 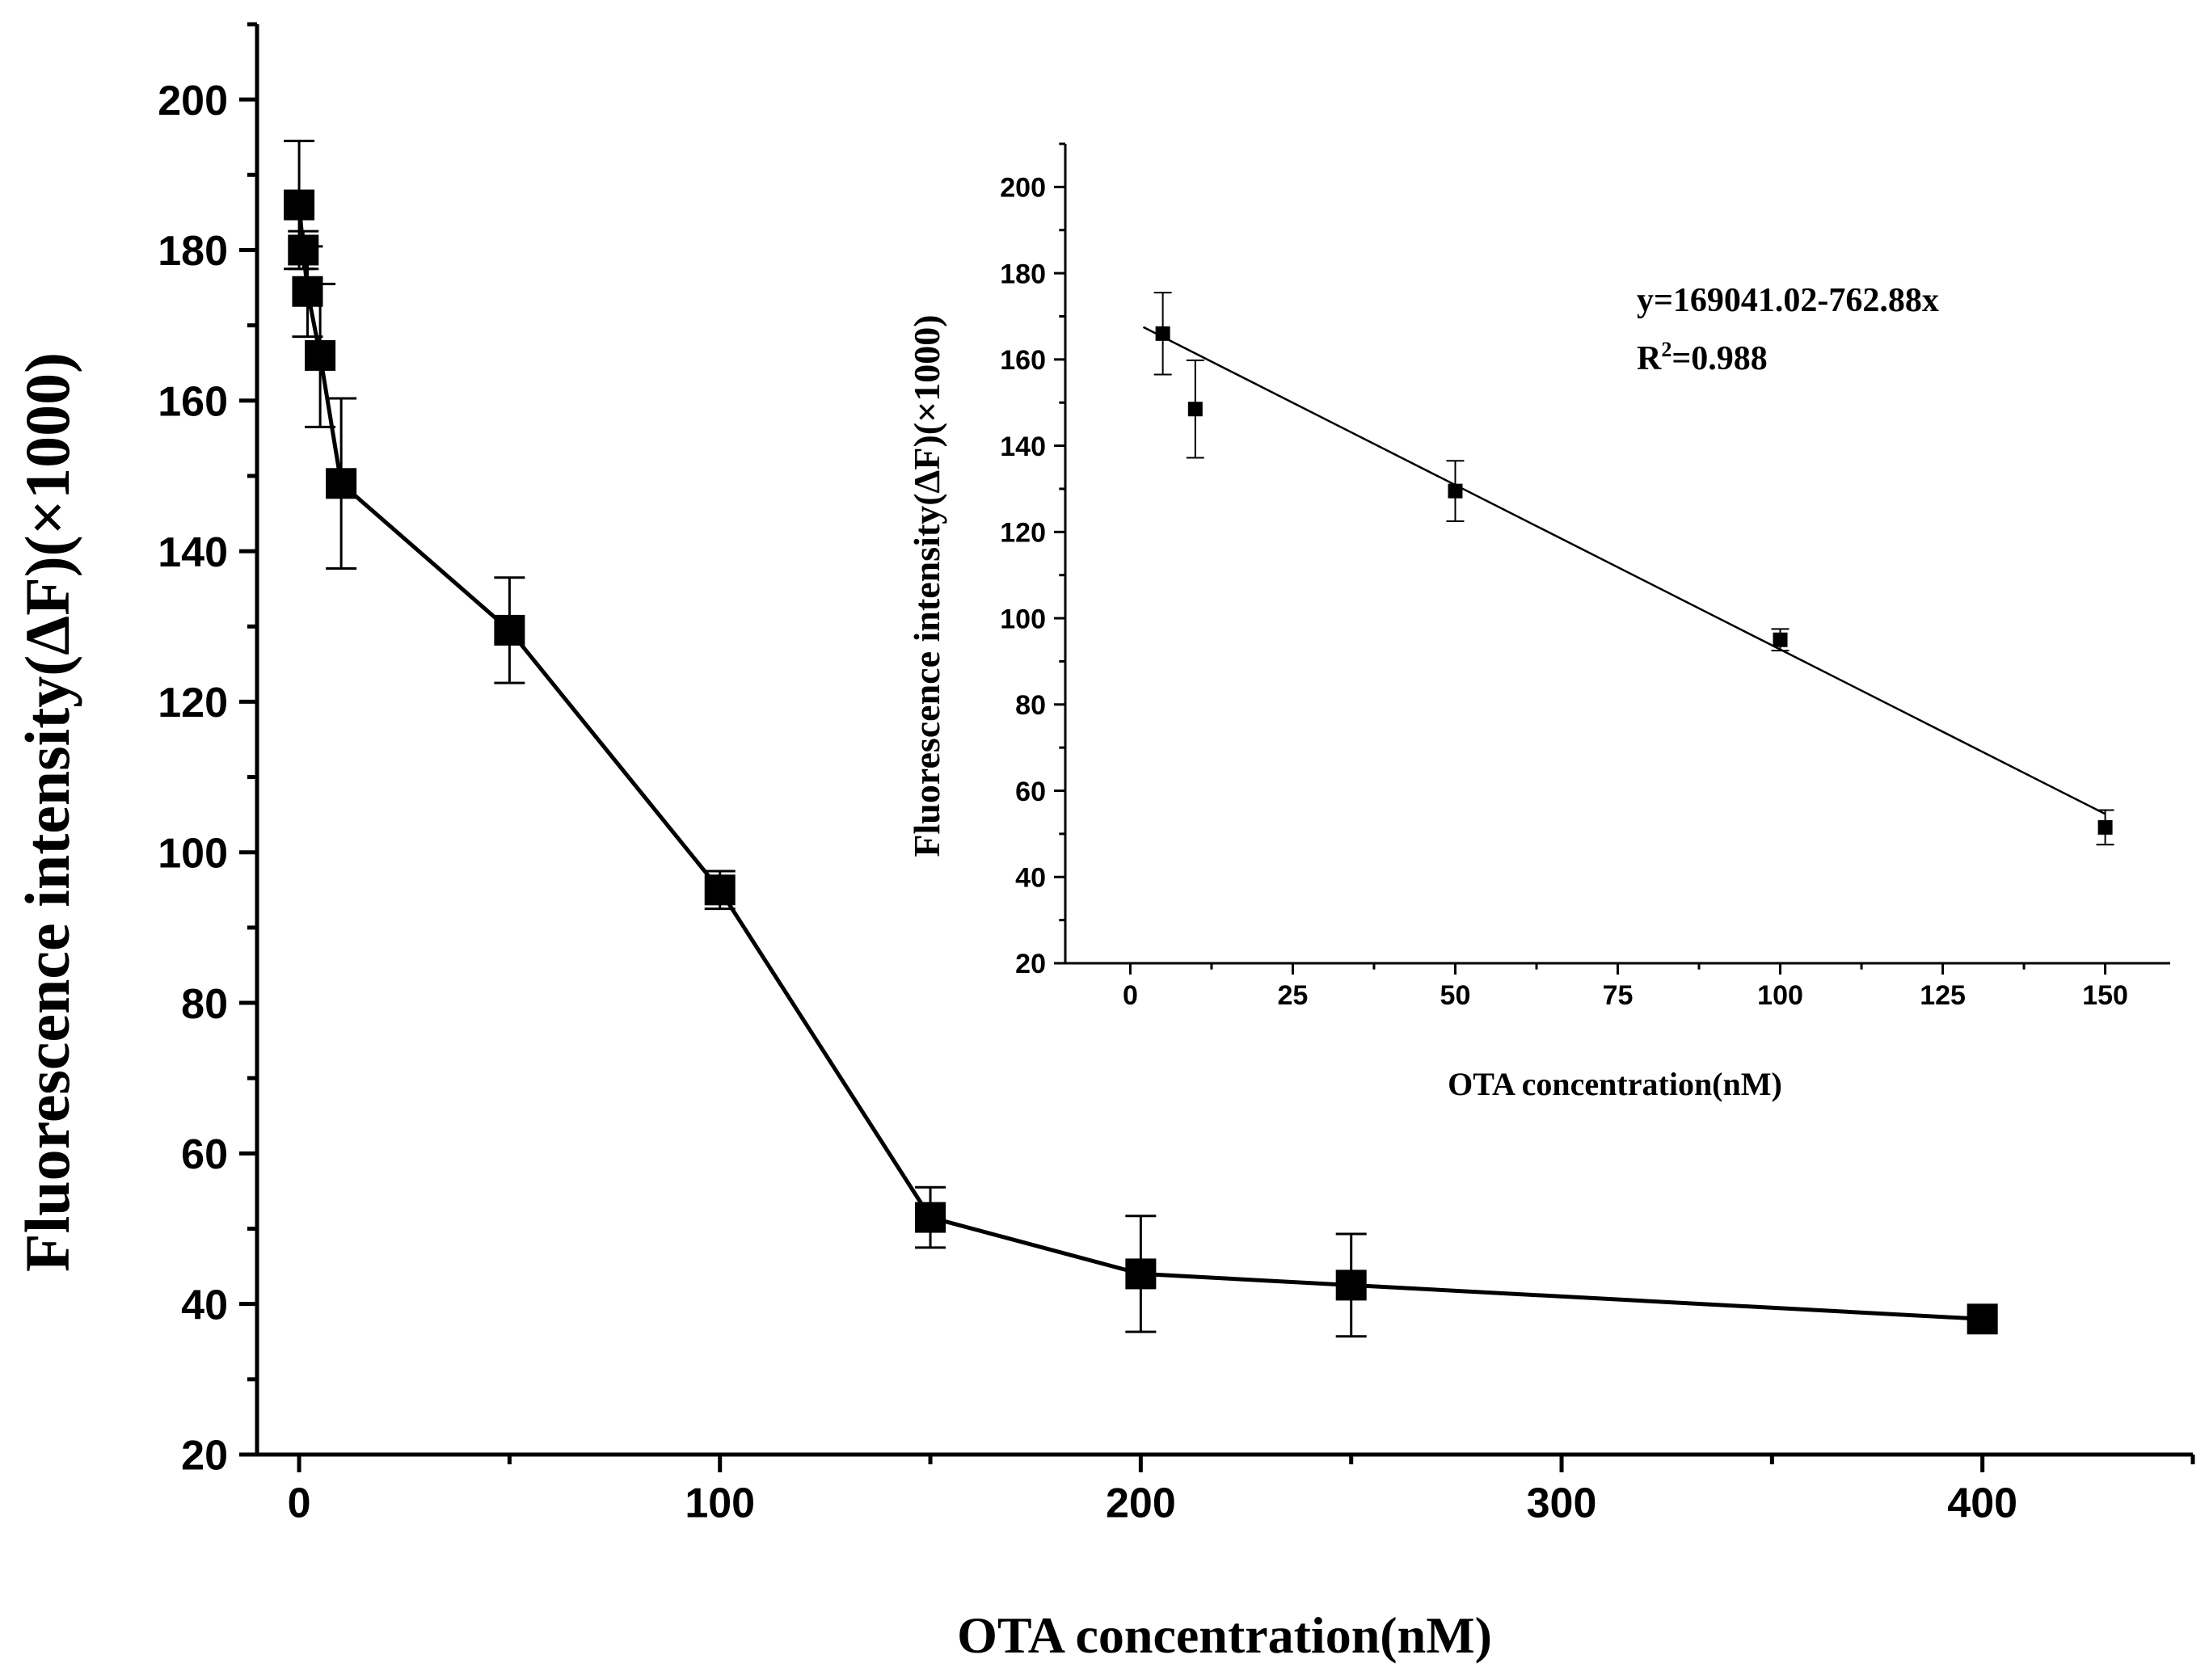 What do you see at coordinates (1023, 447) in the screenshot?
I see `inset-y-tick-label: 140` at bounding box center [1023, 447].